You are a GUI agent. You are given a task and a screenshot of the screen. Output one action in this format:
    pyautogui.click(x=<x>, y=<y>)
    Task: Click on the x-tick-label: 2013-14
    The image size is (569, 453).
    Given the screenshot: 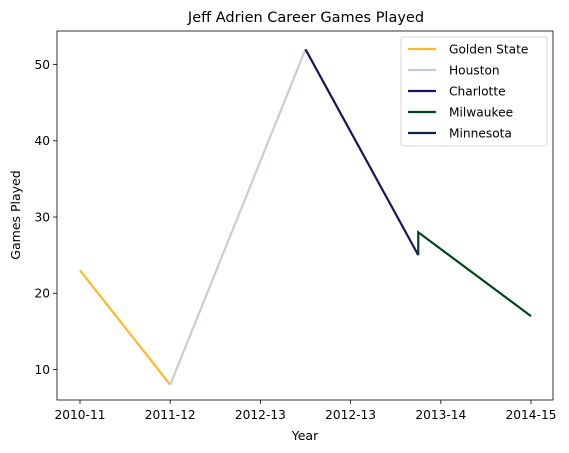 What is the action you would take?
    pyautogui.click(x=440, y=415)
    